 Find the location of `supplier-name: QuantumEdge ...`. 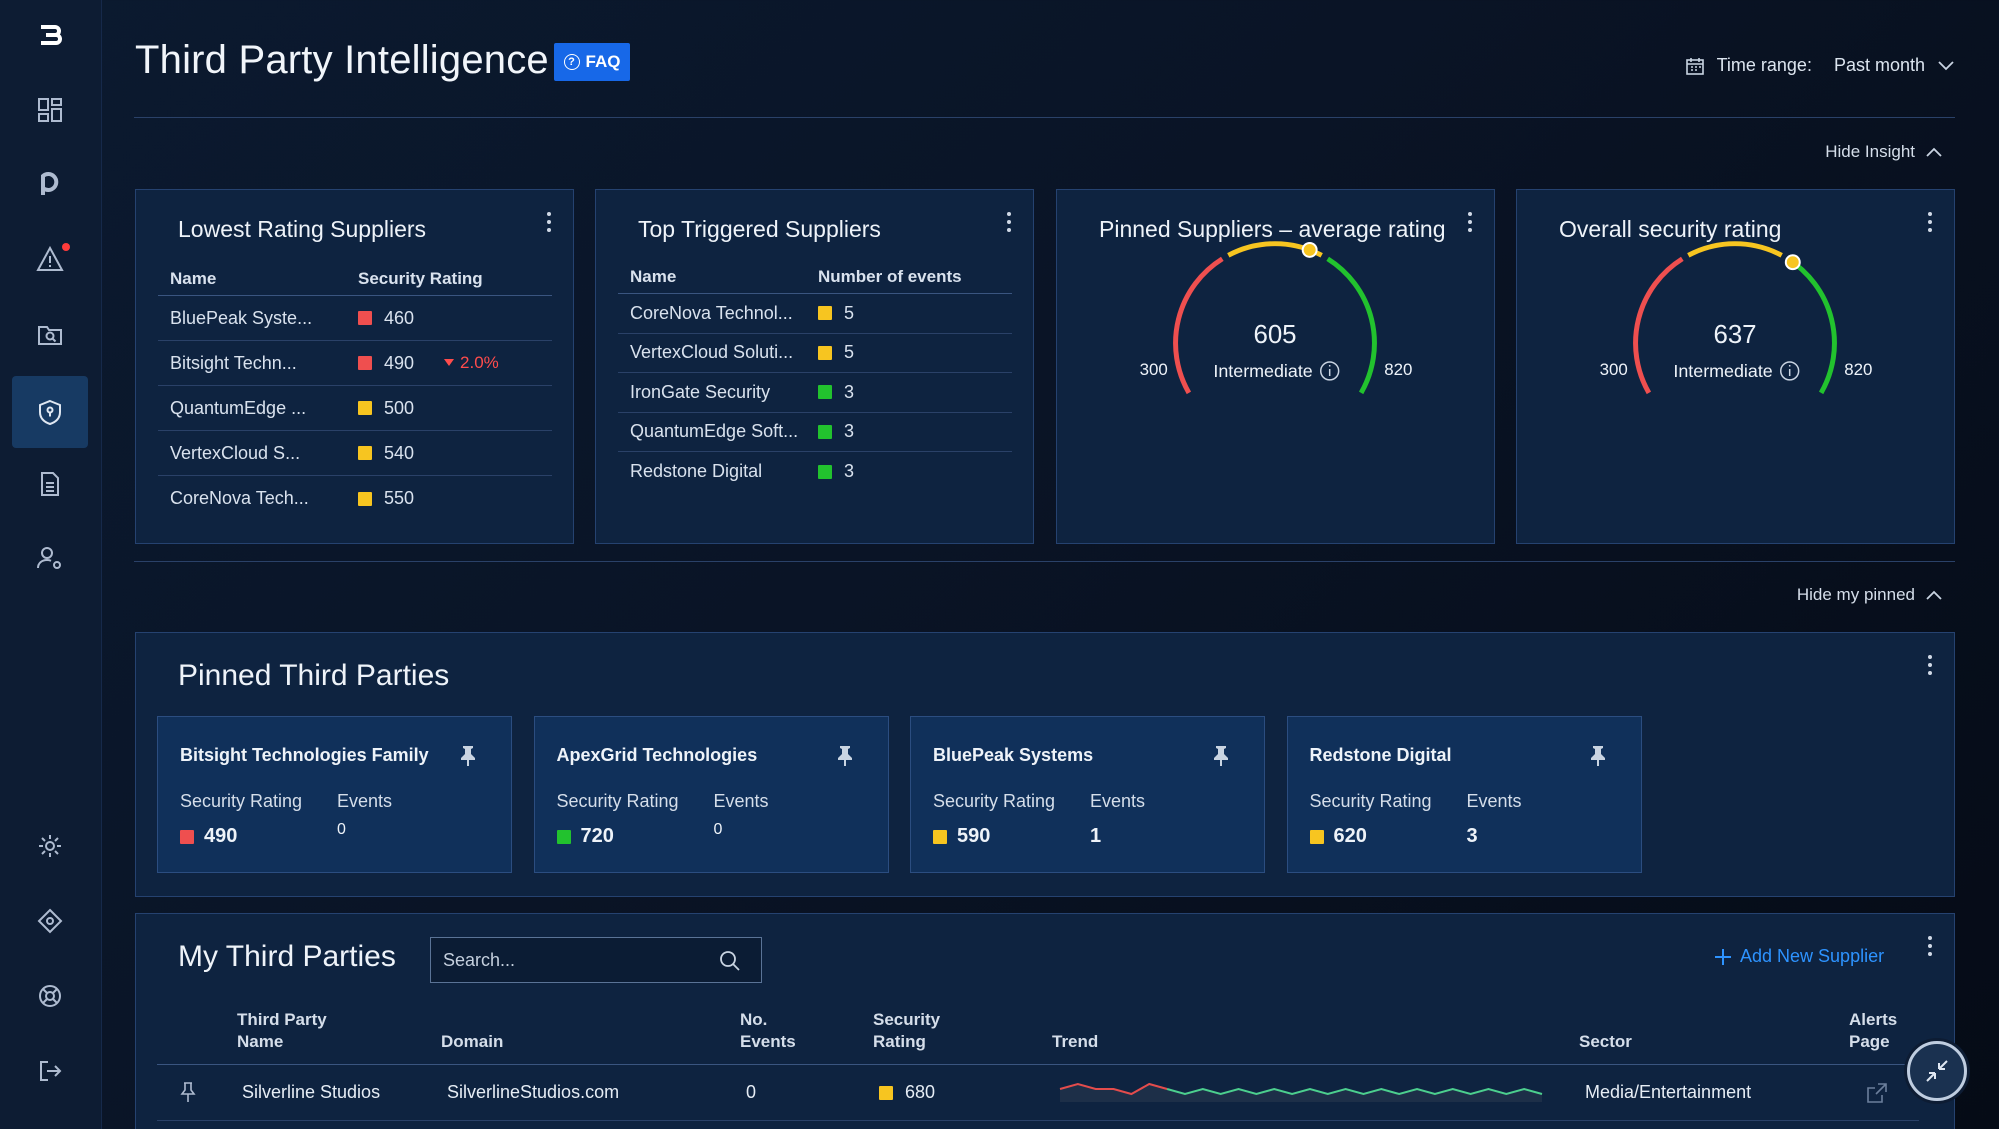

supplier-name: QuantumEdge ... is located at coordinates (238, 407).